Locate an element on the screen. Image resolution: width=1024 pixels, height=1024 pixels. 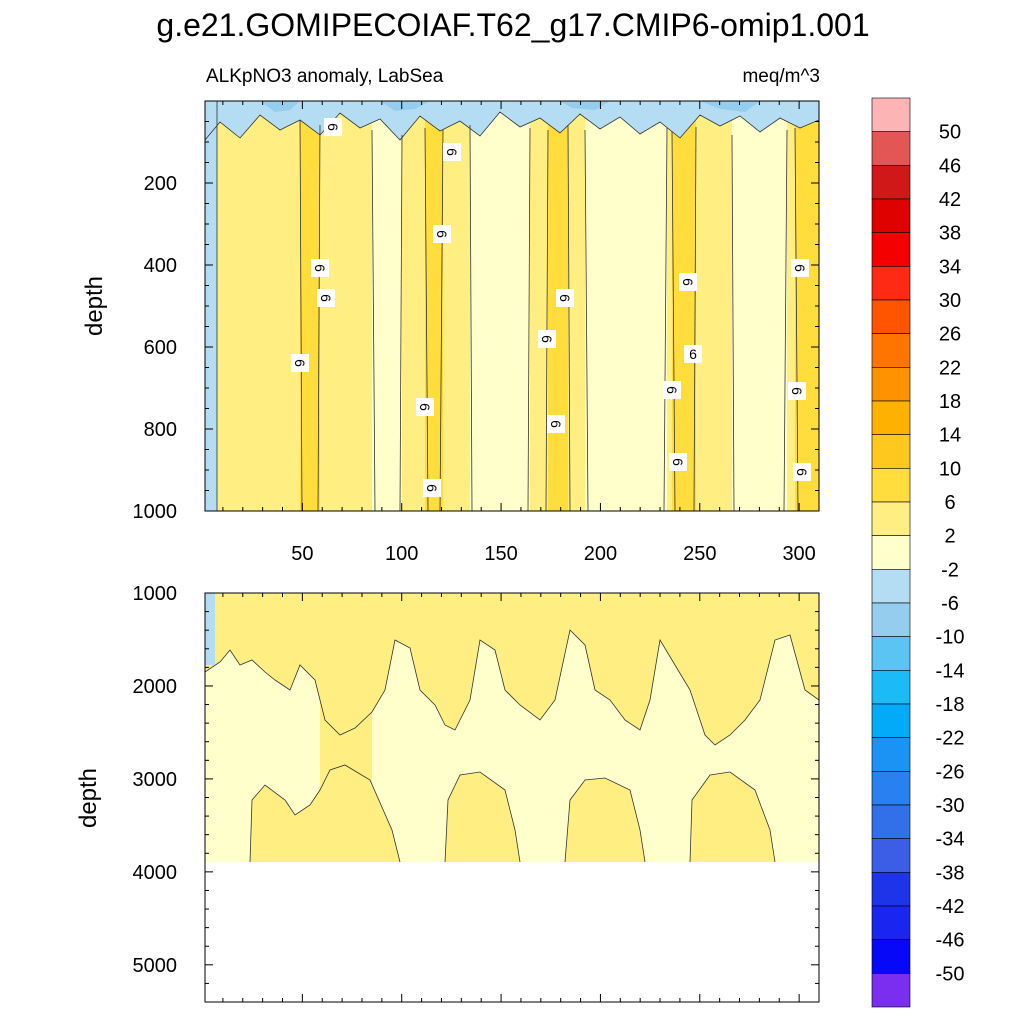
x-tick-label: 100 is located at coordinates (401, 554).